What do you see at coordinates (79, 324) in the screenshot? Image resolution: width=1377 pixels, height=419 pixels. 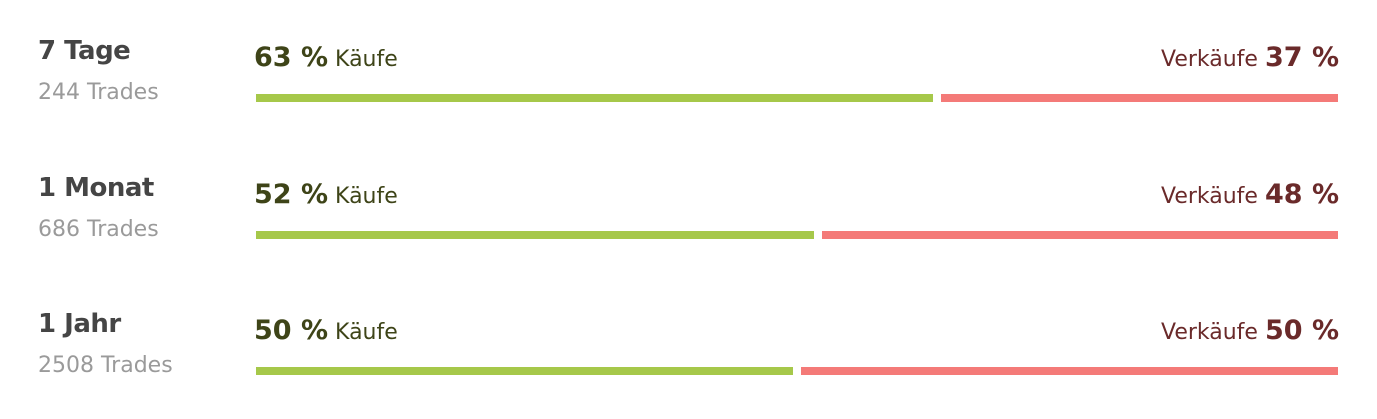 I see `period-label: 1 Jahr` at bounding box center [79, 324].